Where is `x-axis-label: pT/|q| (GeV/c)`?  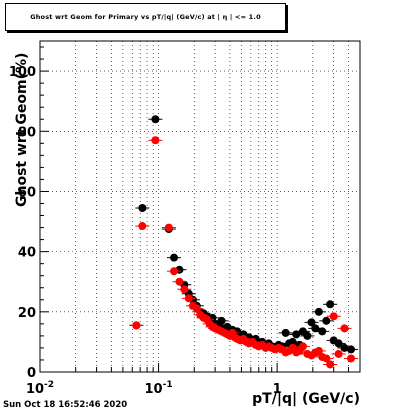
x-axis-label: pT/|q| (GeV/c) is located at coordinates (306, 399).